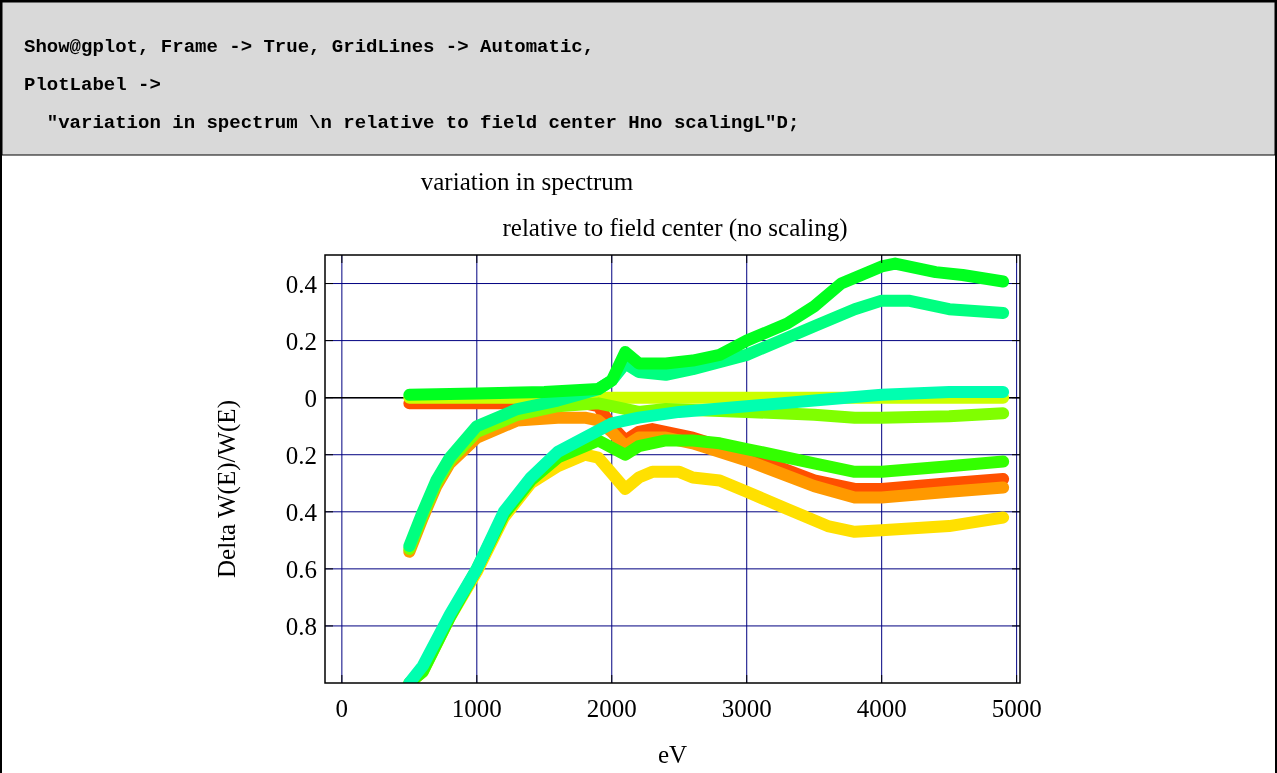  I want to click on x-tick-label: 4000, so click(881, 708).